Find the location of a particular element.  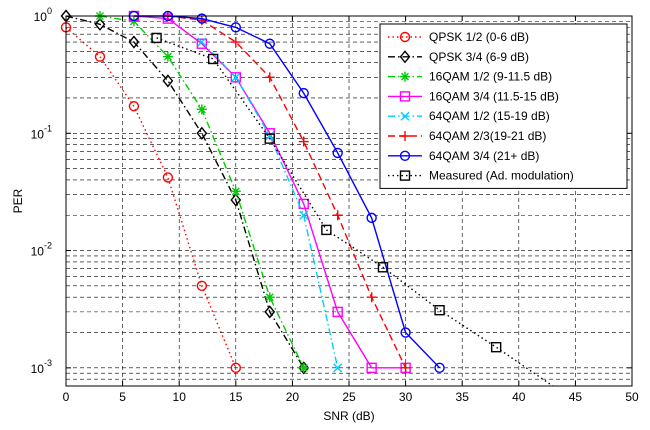

legend-entry: 64QAM 2/3(19-21 dB) is located at coordinates (467, 136).